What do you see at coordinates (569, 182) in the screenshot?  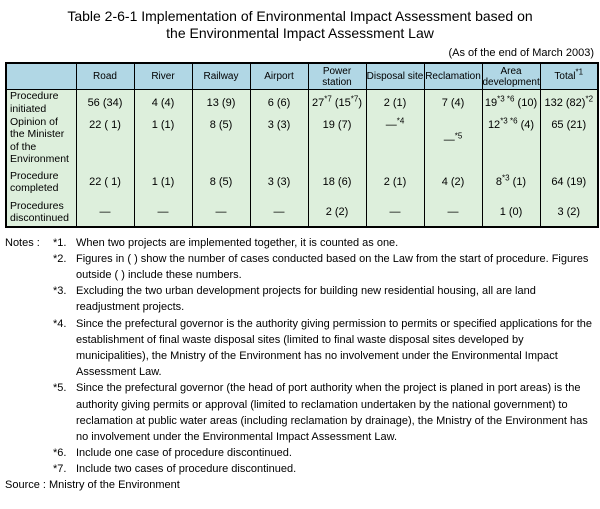 I see `table-cell: 64 (19)` at bounding box center [569, 182].